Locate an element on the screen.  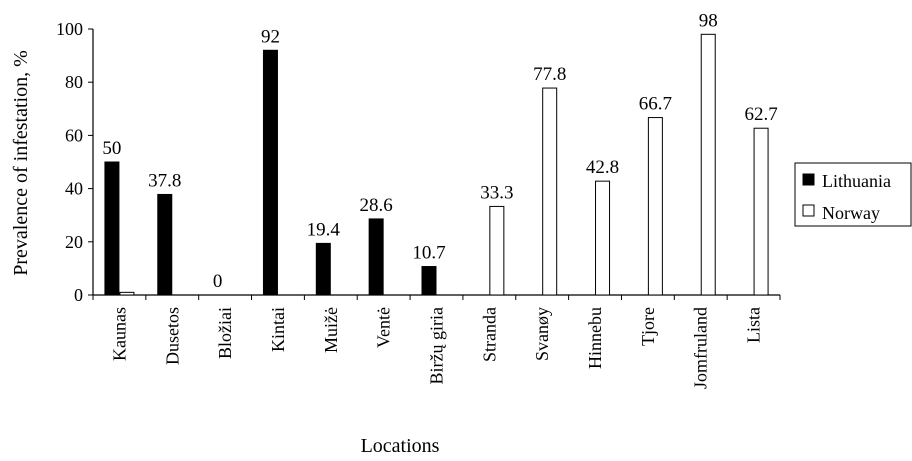
y-tick-label: 100 is located at coordinates (69, 29).